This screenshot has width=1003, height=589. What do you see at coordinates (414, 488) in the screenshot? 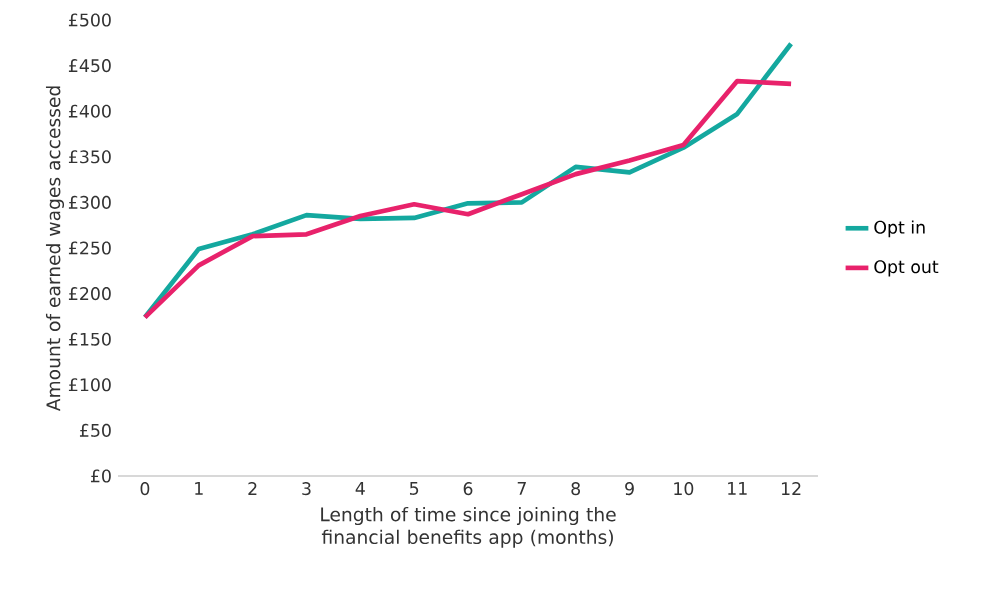
I see `x-tick-label: 5` at bounding box center [414, 488].